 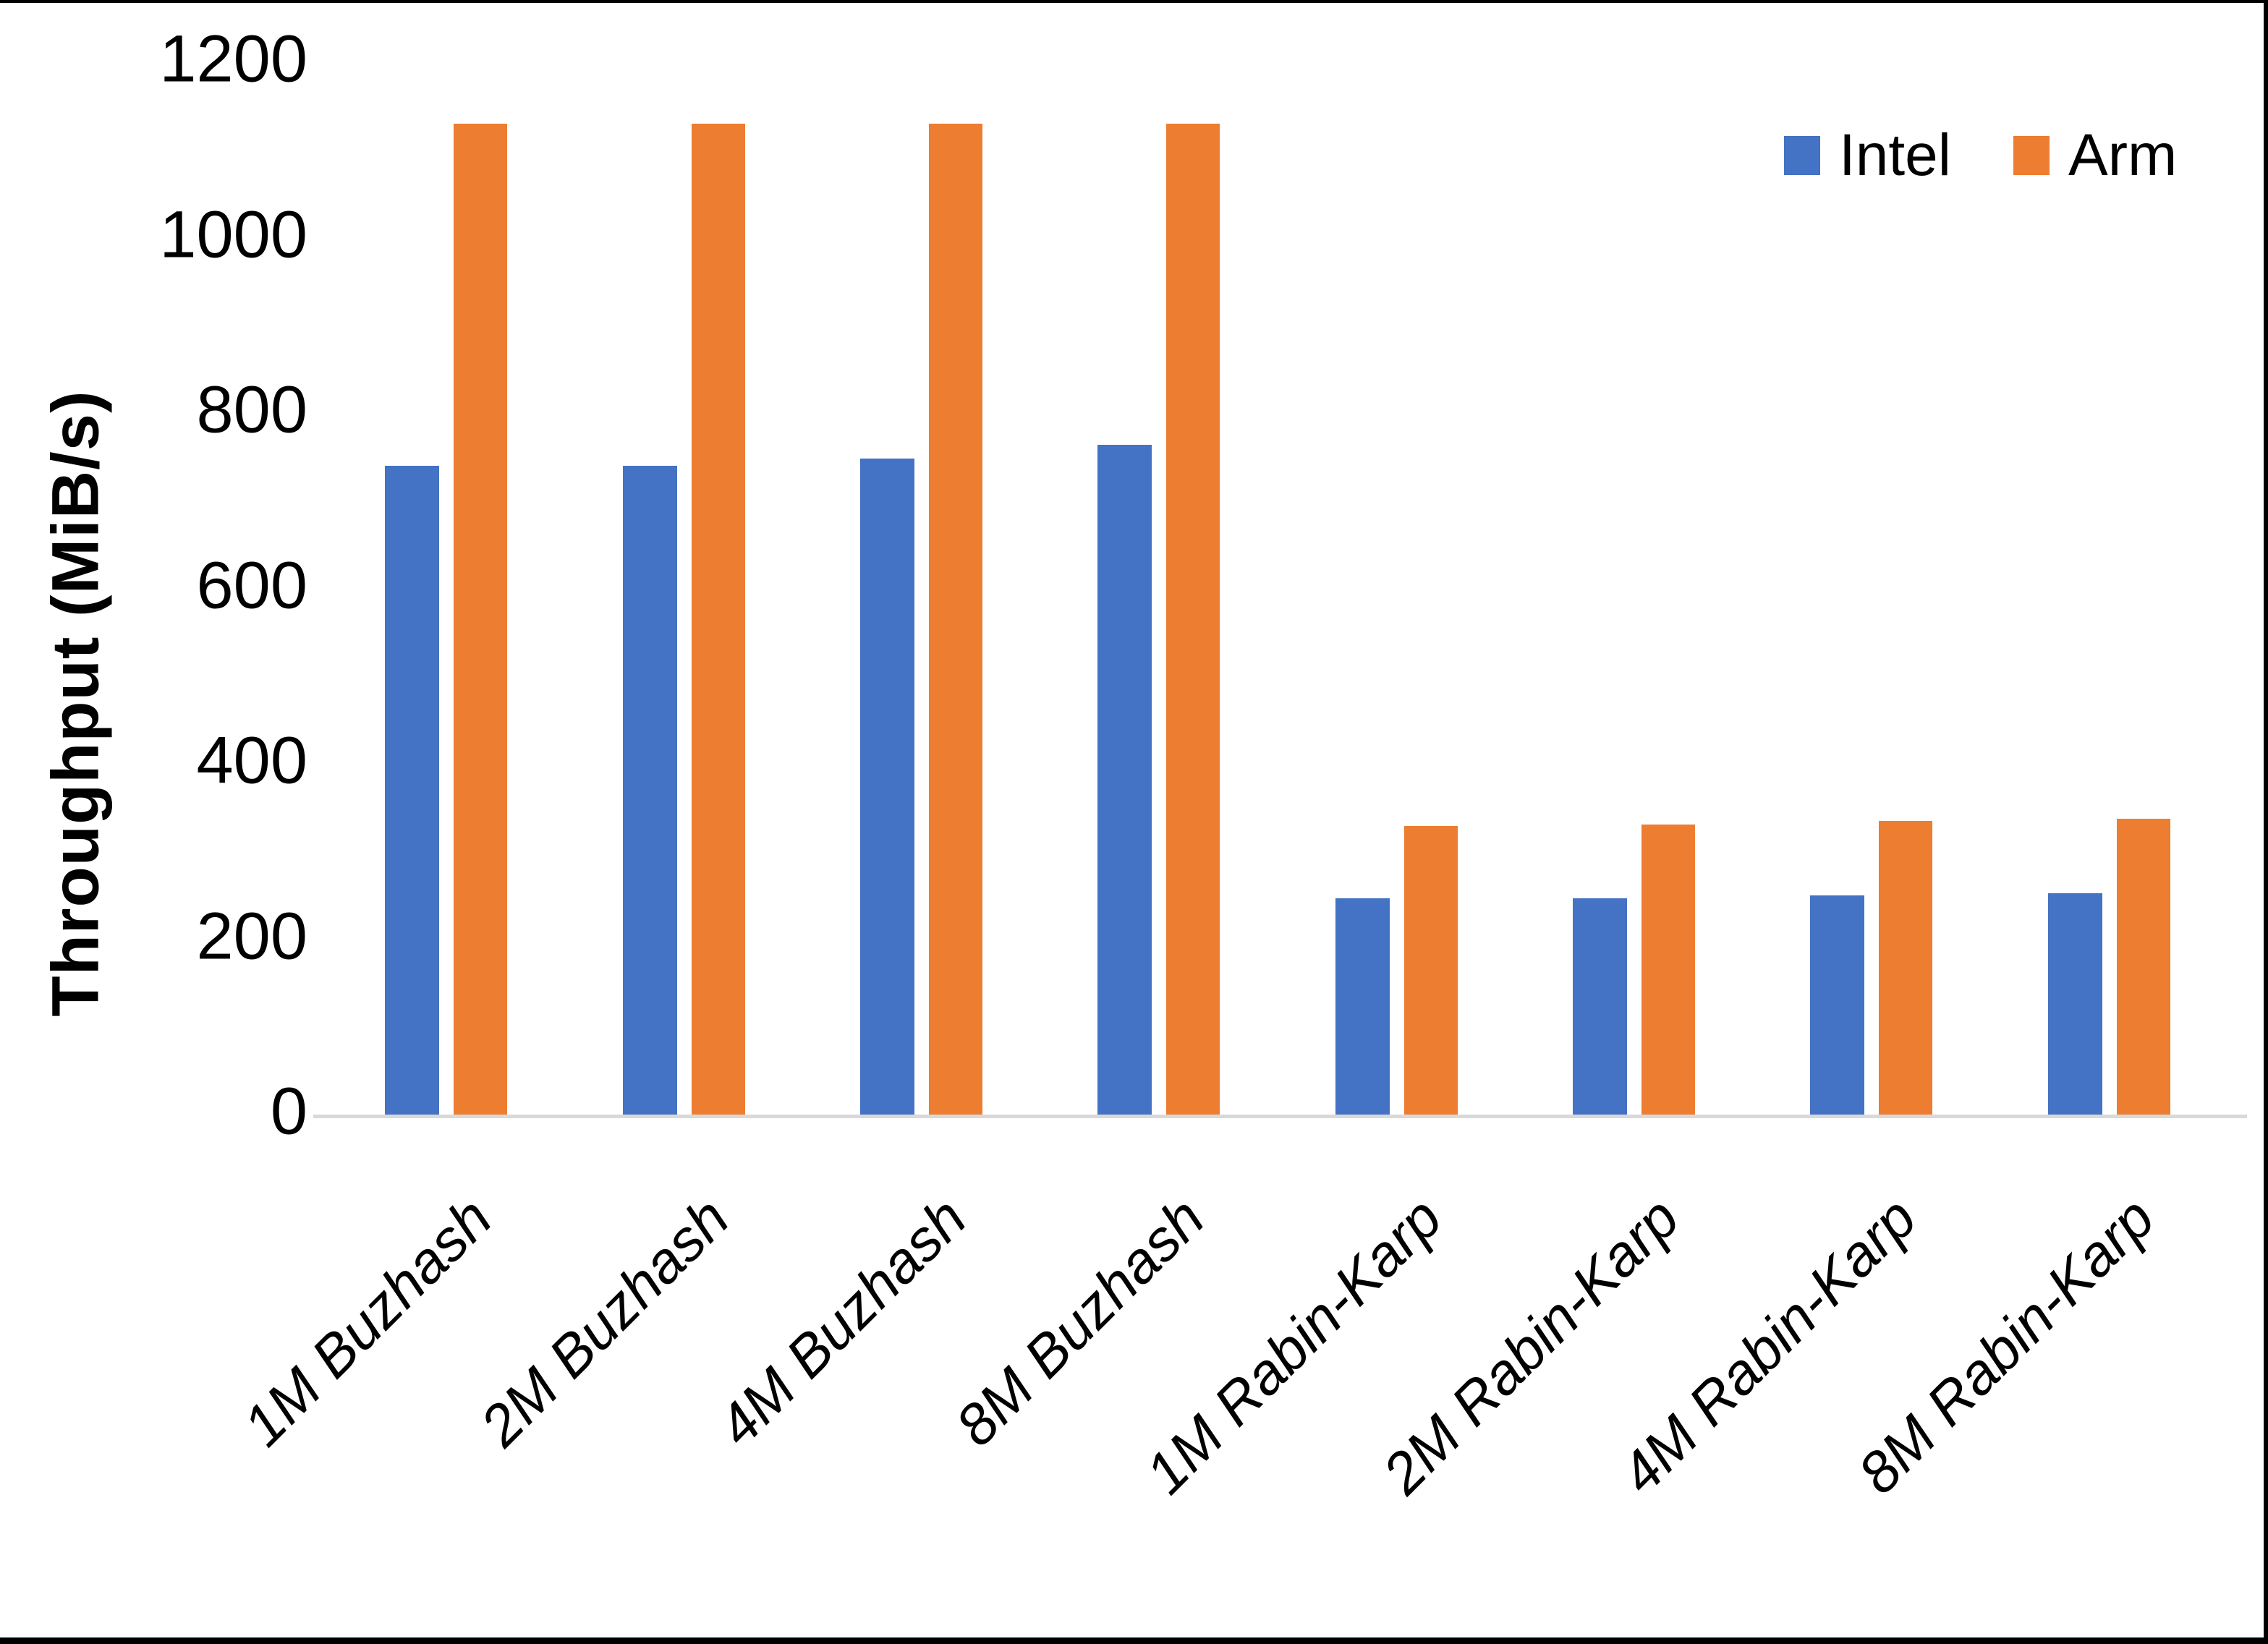 What do you see at coordinates (233, 234) in the screenshot?
I see `y-tick-label-1000: 1000` at bounding box center [233, 234].